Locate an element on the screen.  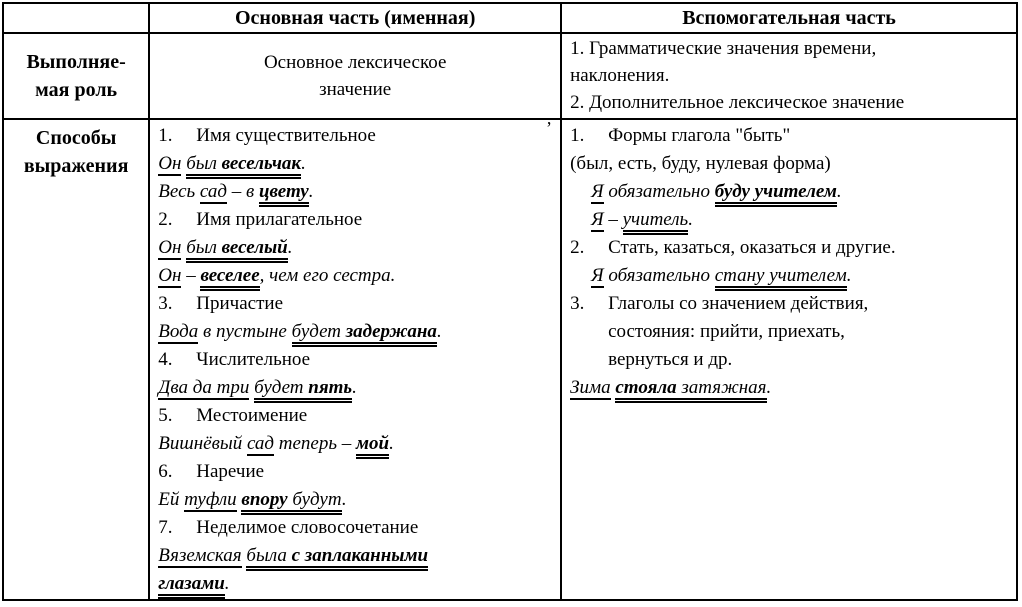
text-segment: стояла is located at coordinates (648, 390).